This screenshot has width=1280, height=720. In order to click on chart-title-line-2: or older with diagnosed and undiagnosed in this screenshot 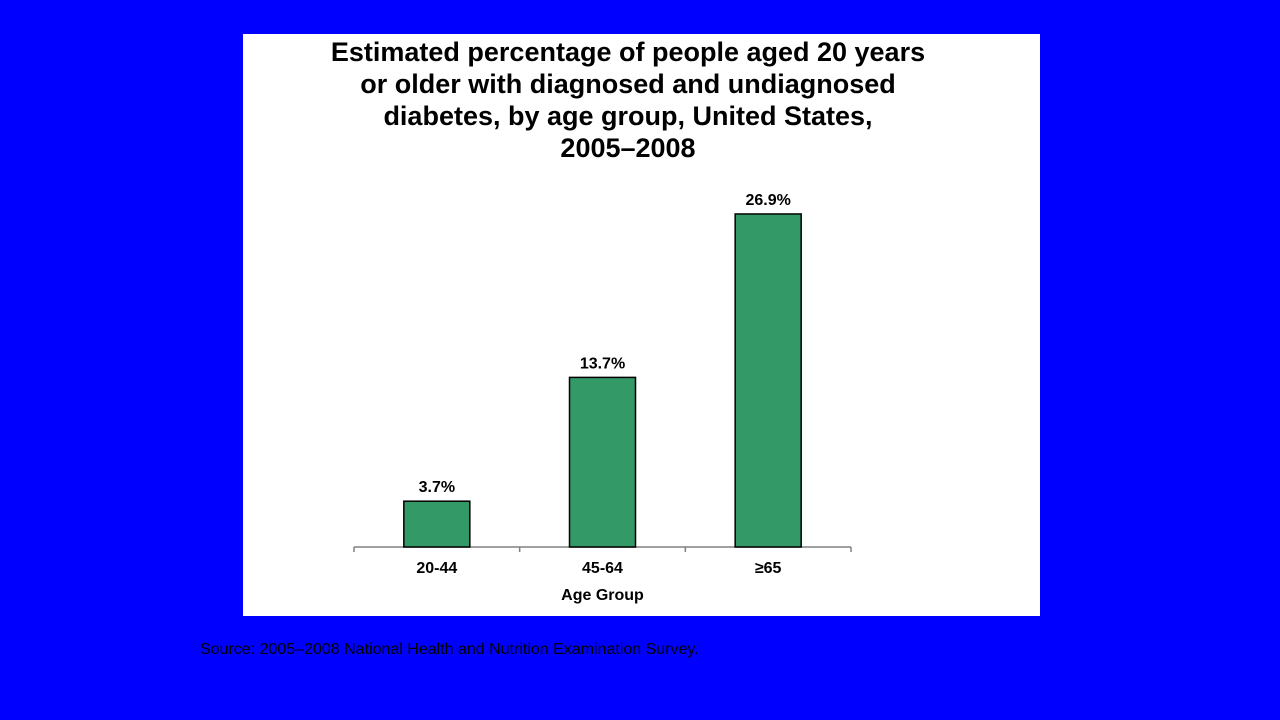, I will do `click(628, 84)`.